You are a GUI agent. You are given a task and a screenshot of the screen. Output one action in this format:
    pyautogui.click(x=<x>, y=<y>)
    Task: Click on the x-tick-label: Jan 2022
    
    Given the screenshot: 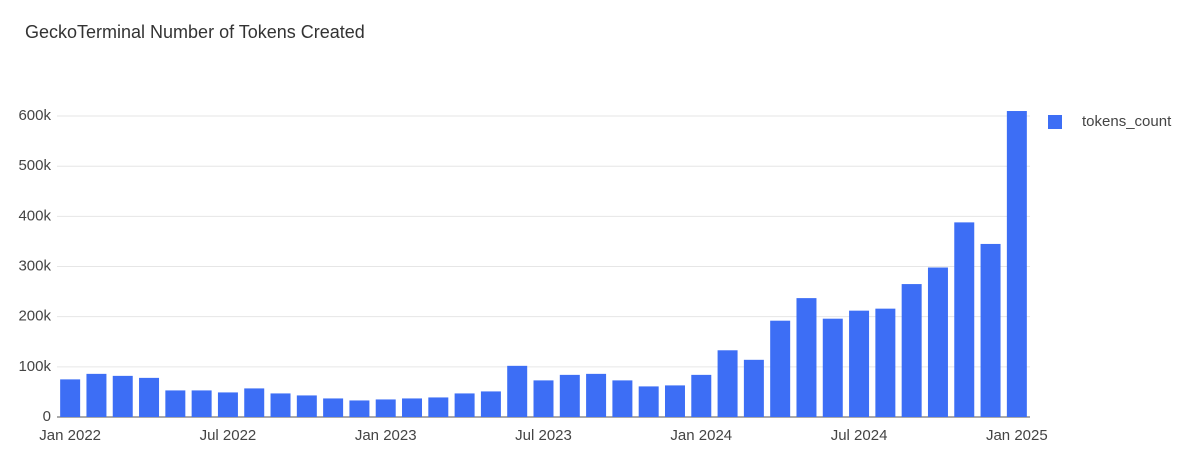 What is the action you would take?
    pyautogui.click(x=70, y=435)
    